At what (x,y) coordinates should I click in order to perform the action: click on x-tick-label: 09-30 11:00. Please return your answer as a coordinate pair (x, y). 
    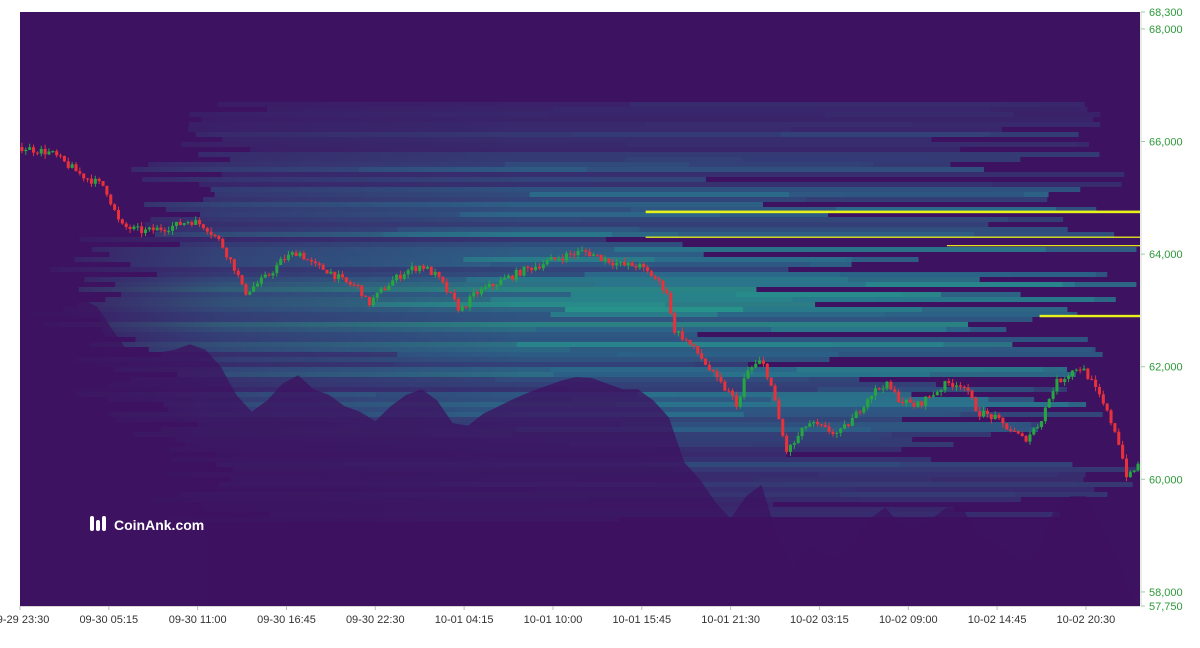
    Looking at the image, I should click on (198, 620).